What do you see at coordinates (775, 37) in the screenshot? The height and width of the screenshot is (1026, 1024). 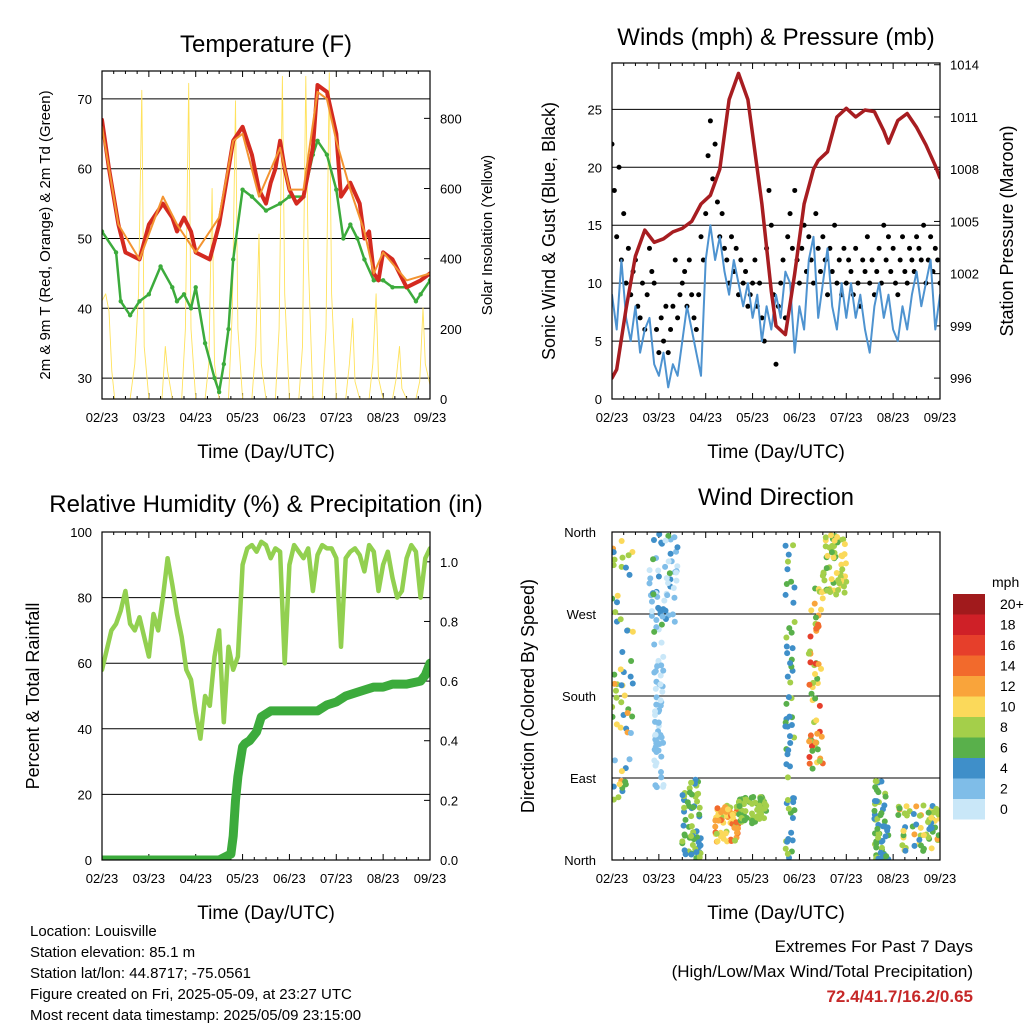 I see `panel-title: Winds (mph) & Pressure (mb)` at bounding box center [775, 37].